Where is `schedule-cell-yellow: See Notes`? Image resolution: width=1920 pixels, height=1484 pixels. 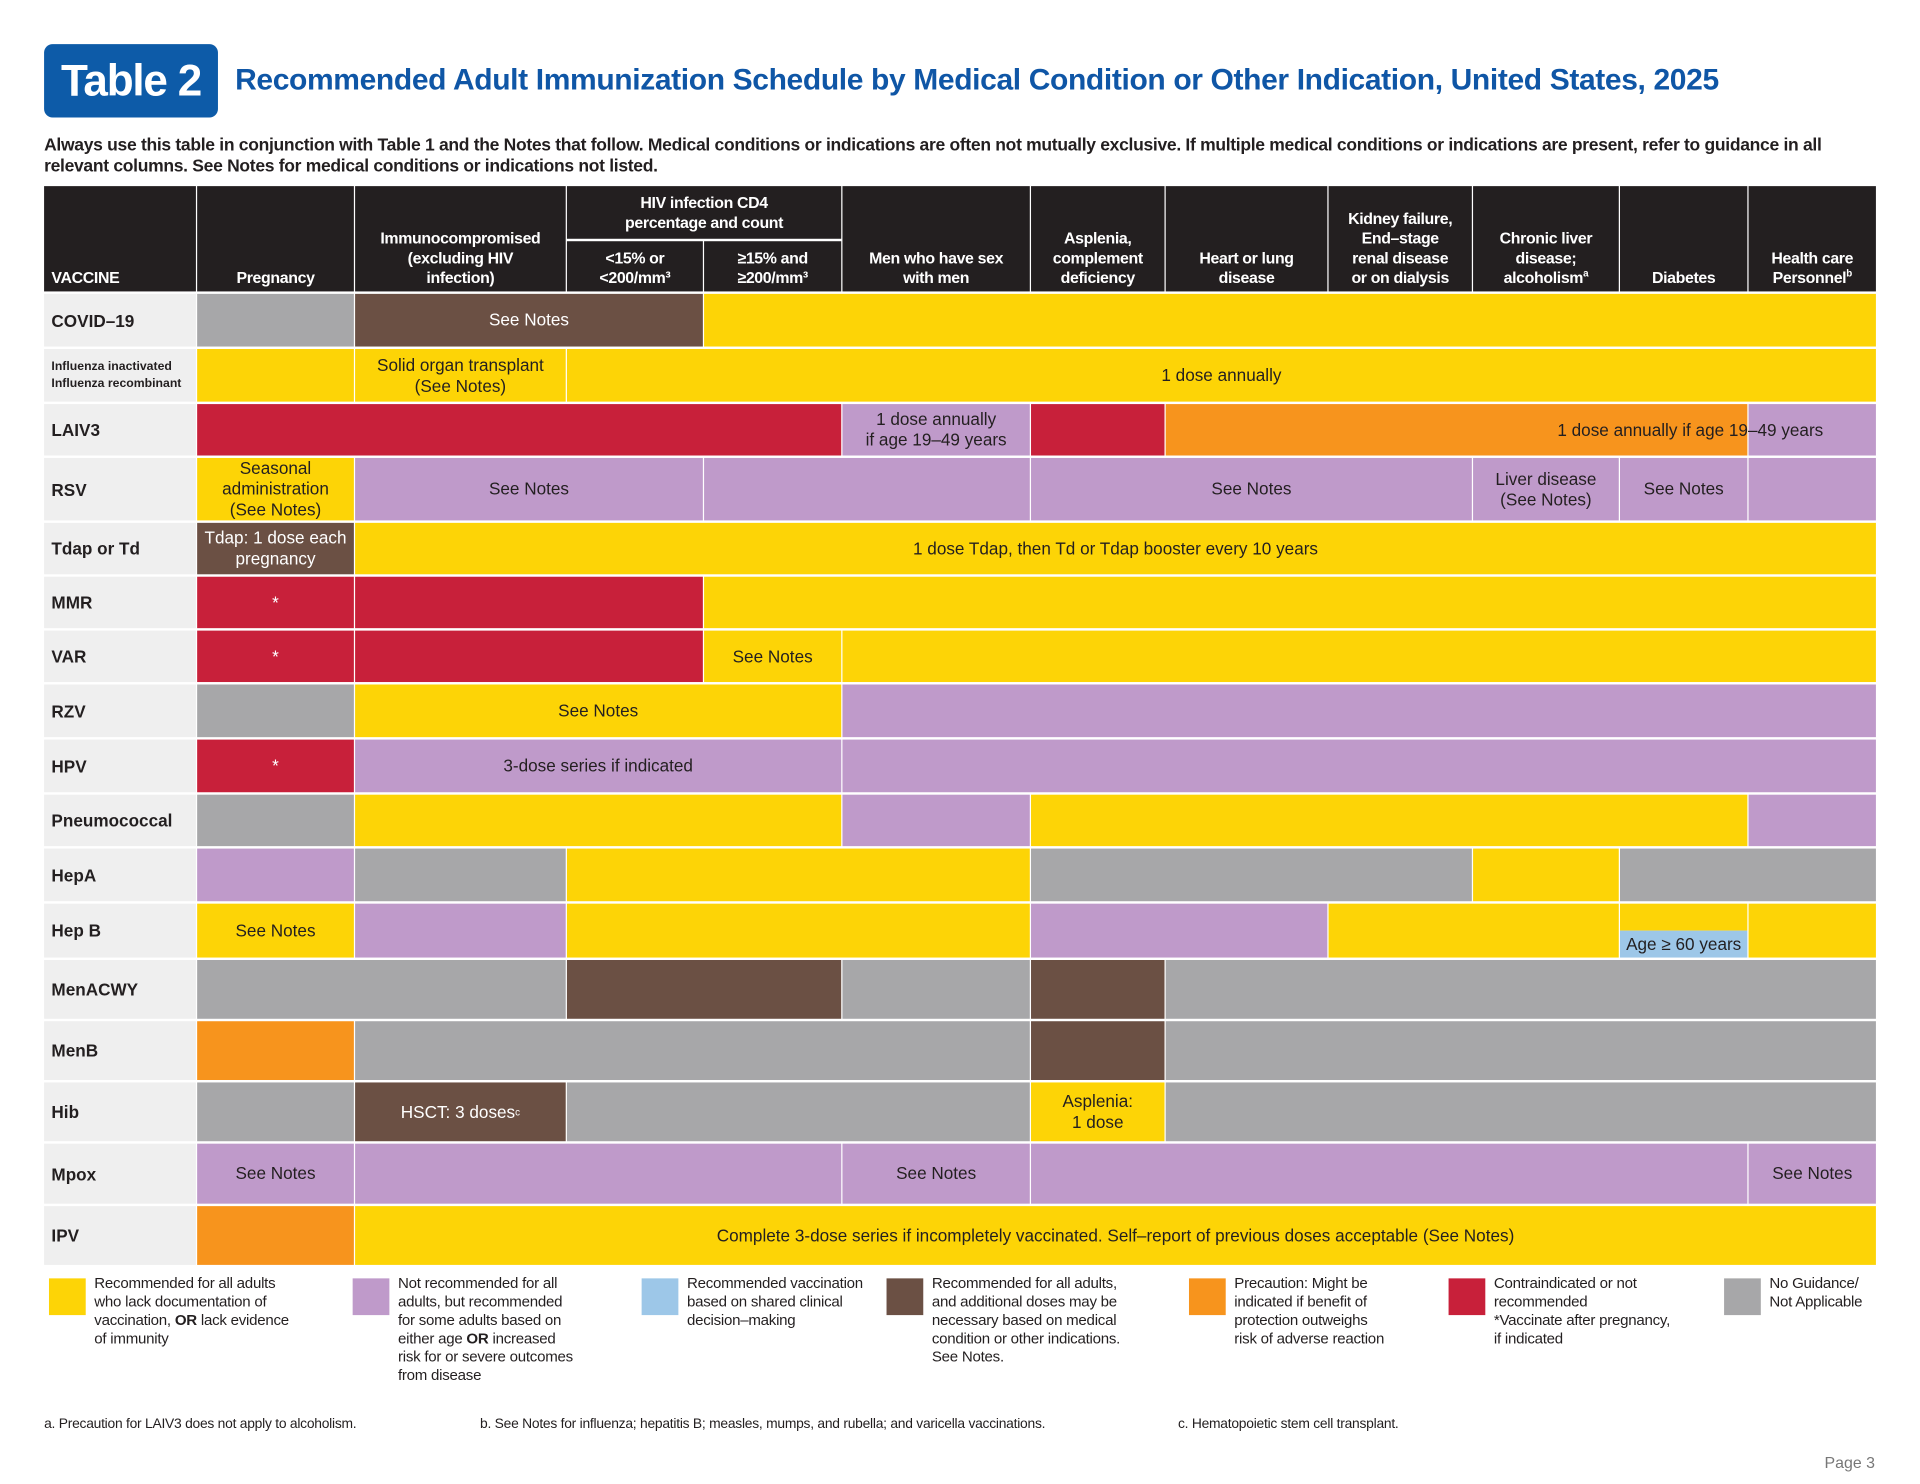 schedule-cell-yellow: See Notes is located at coordinates (773, 656).